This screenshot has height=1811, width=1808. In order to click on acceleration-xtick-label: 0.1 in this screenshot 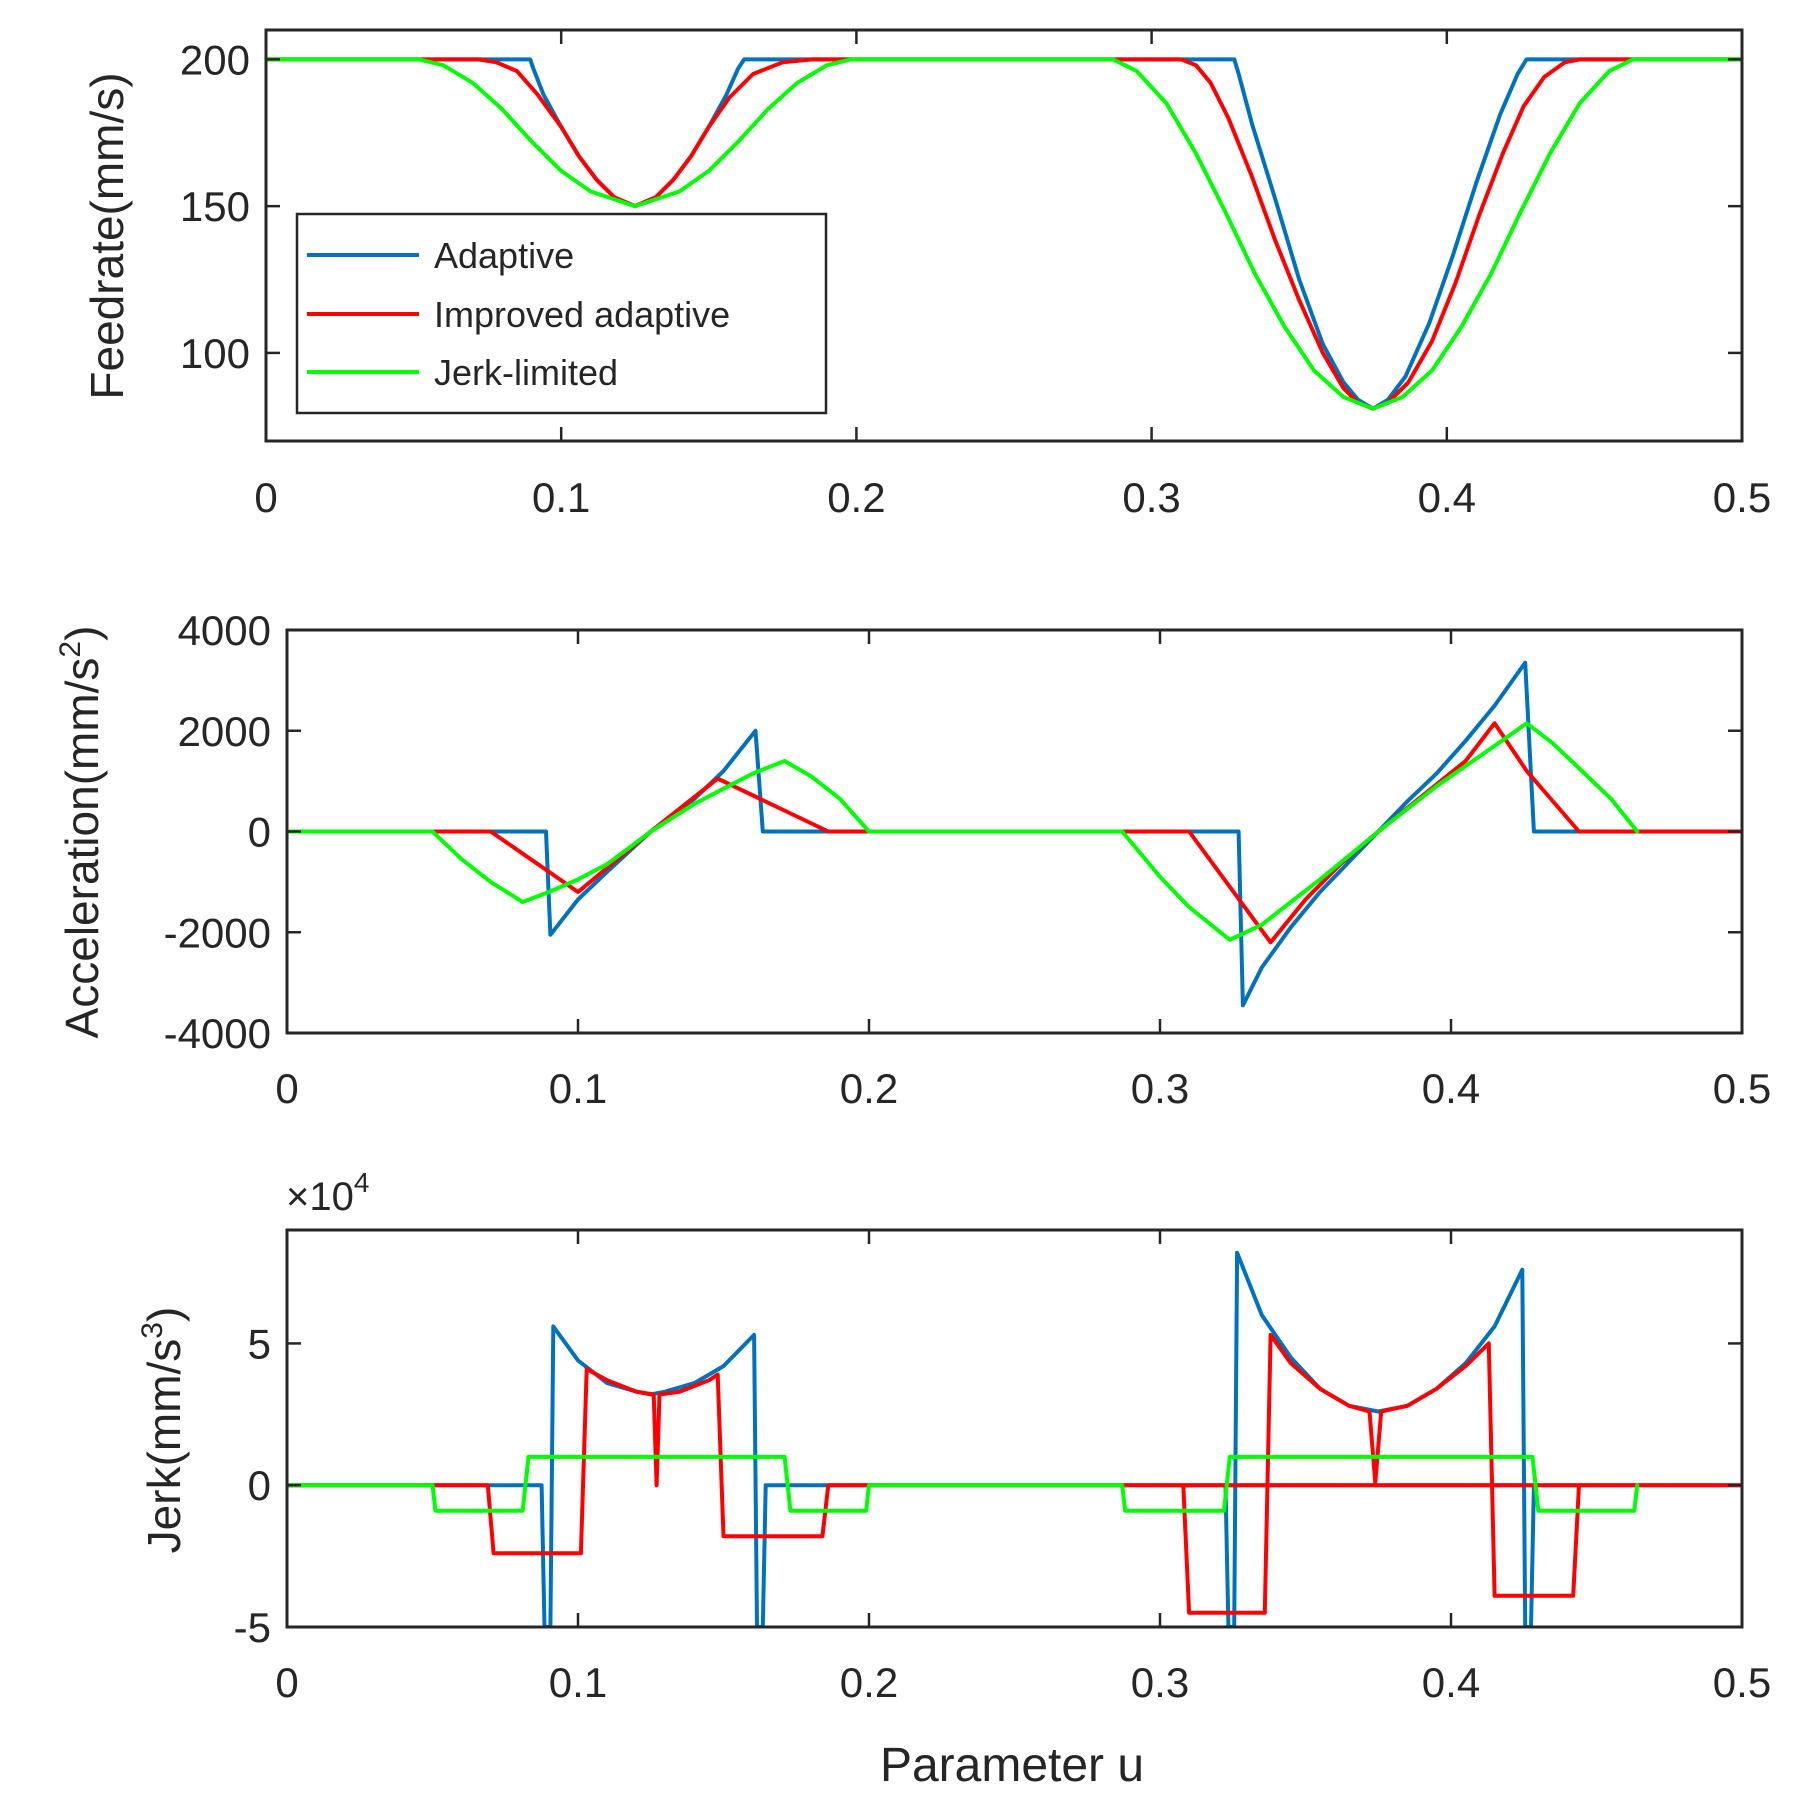, I will do `click(578, 1088)`.